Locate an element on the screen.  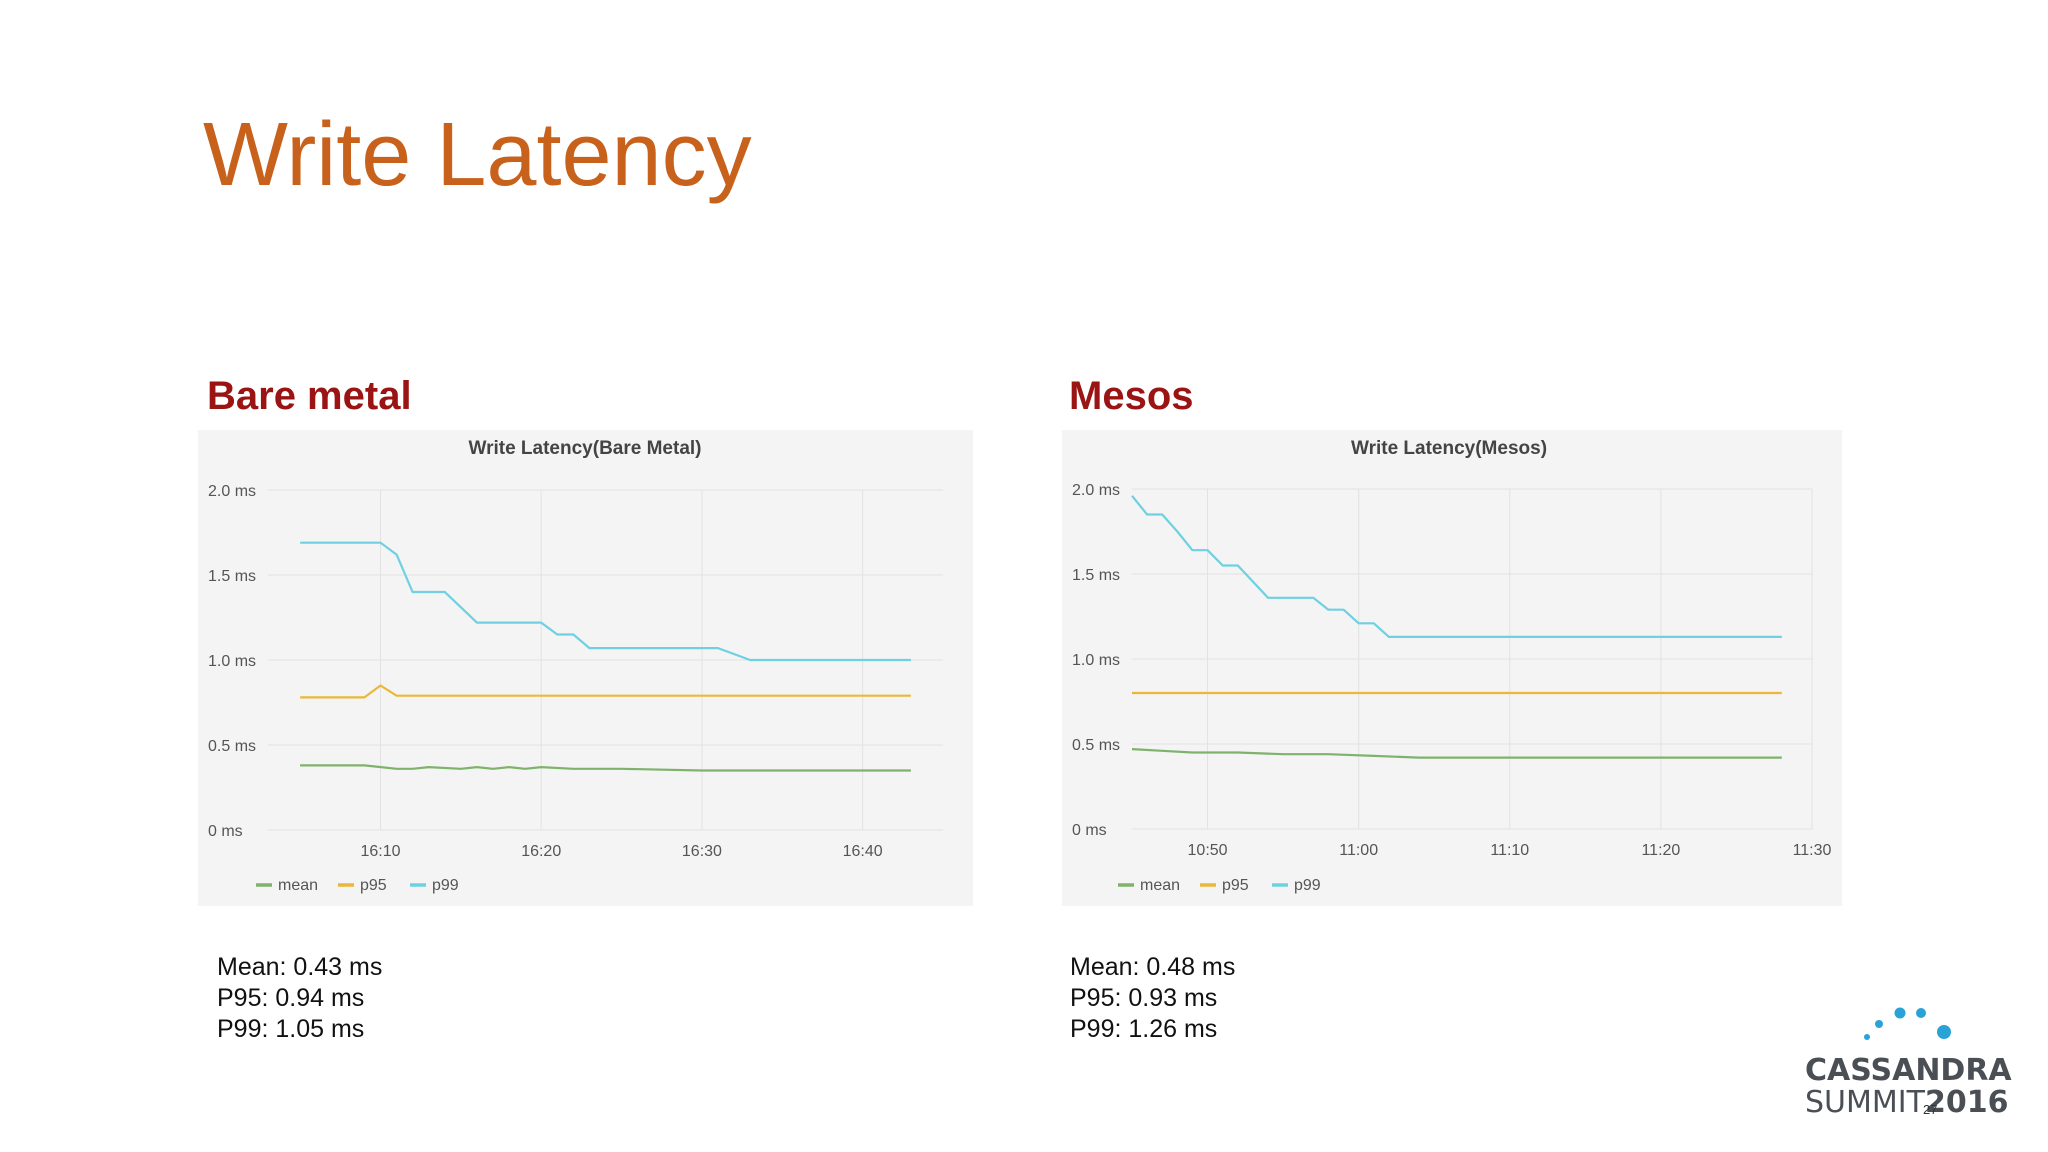
logo-summit: SUMMIT is located at coordinates (1865, 1102).